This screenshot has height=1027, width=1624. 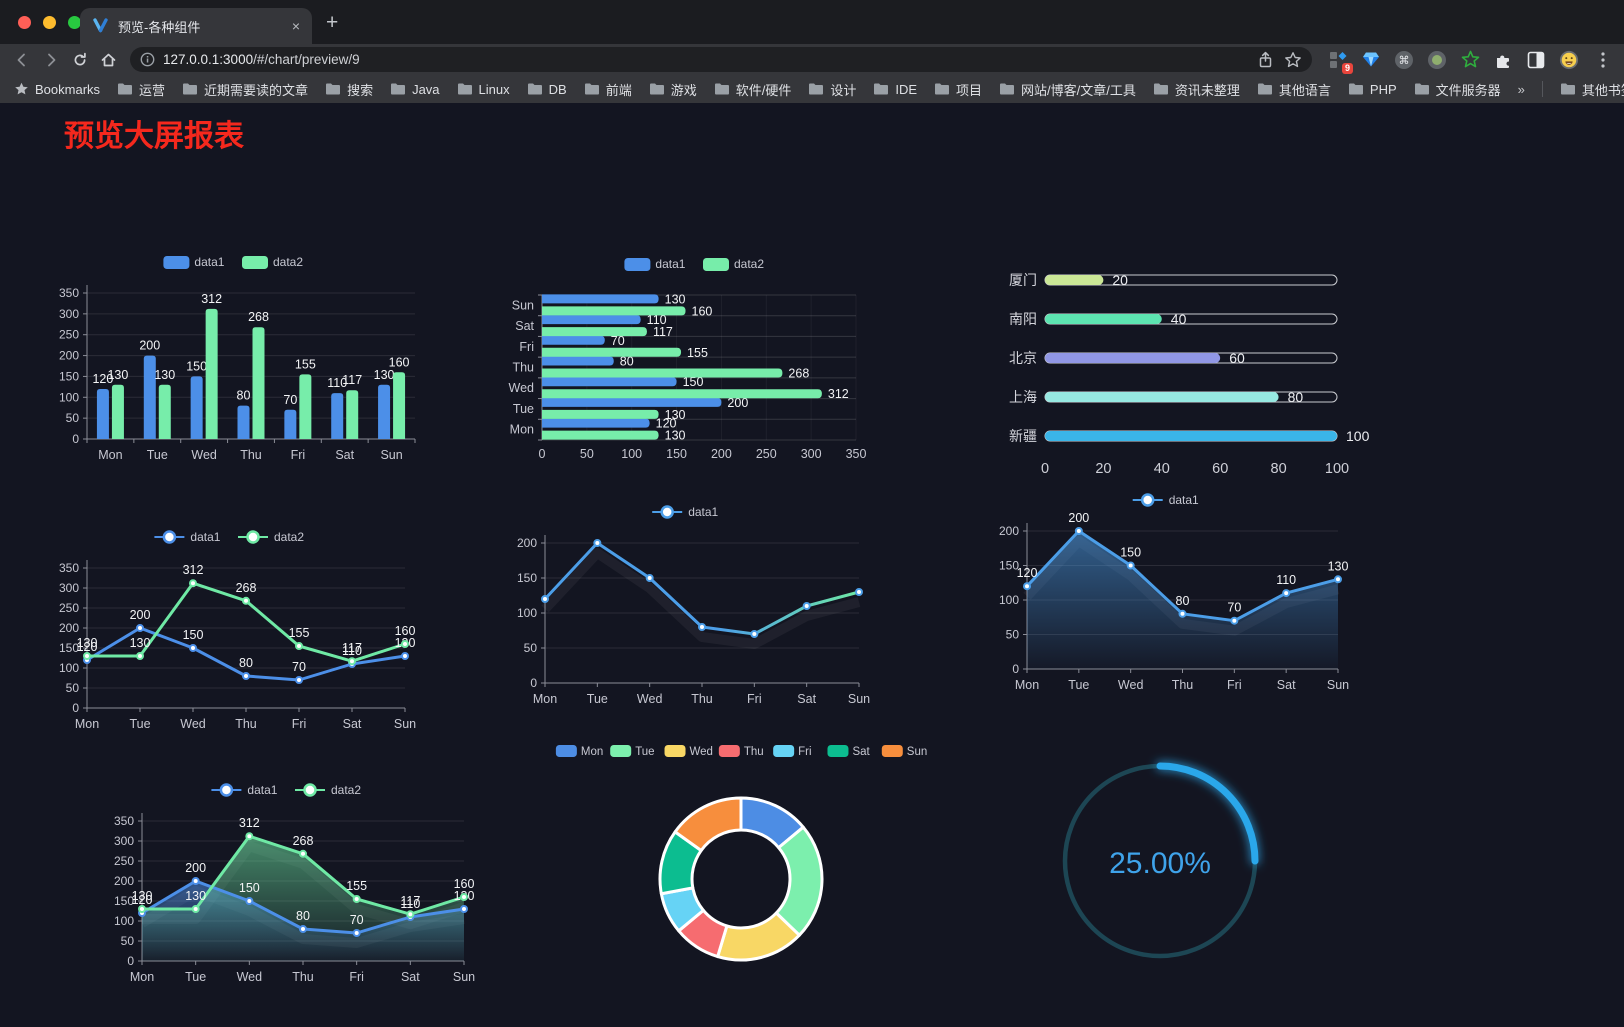 What do you see at coordinates (1569, 60) in the screenshot?
I see `profile-avatar-button` at bounding box center [1569, 60].